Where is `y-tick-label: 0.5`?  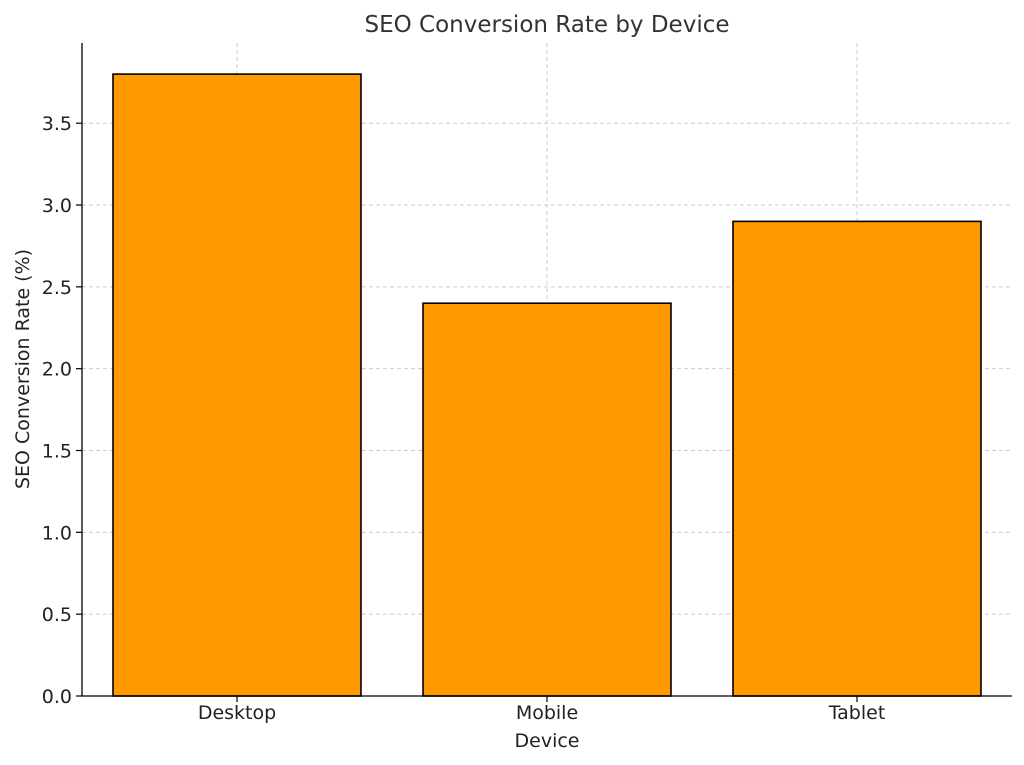 y-tick-label: 0.5 is located at coordinates (57, 615).